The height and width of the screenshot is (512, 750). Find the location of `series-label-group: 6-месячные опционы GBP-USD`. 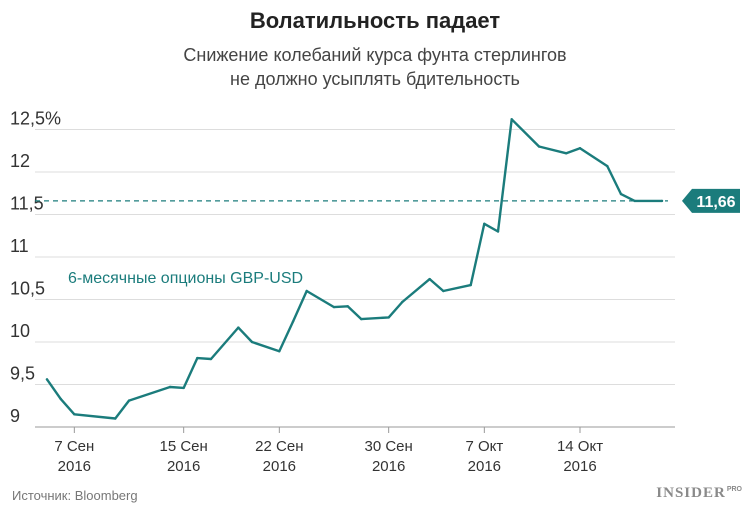

series-label-group: 6-месячные опционы GBP-USD is located at coordinates (185, 278).